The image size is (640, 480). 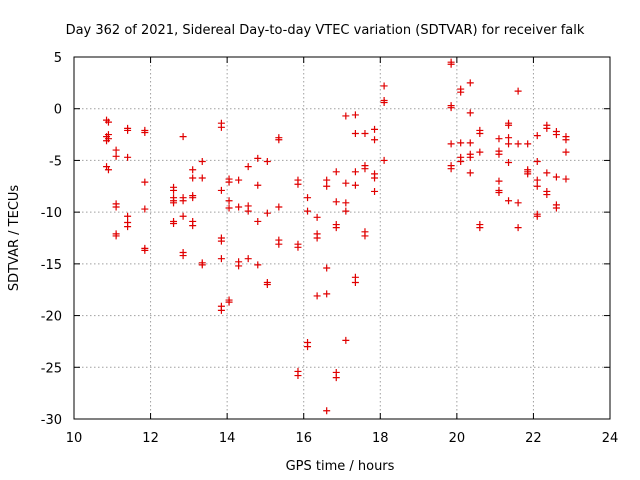 I want to click on x-tick-label: 18, so click(x=380, y=438).